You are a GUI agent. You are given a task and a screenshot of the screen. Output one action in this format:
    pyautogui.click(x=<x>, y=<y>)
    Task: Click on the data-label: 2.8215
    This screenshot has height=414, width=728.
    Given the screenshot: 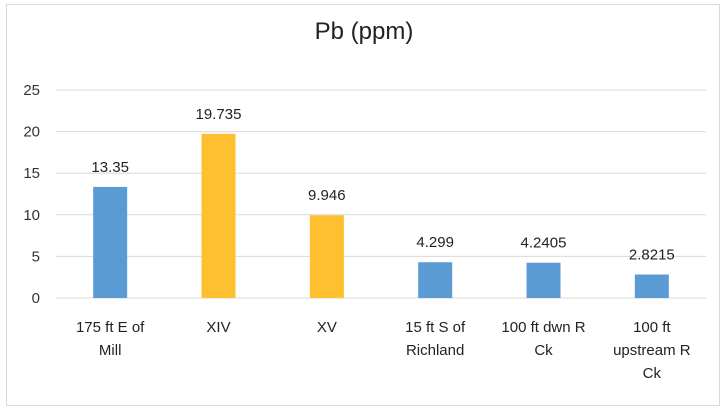 What is the action you would take?
    pyautogui.click(x=652, y=255)
    